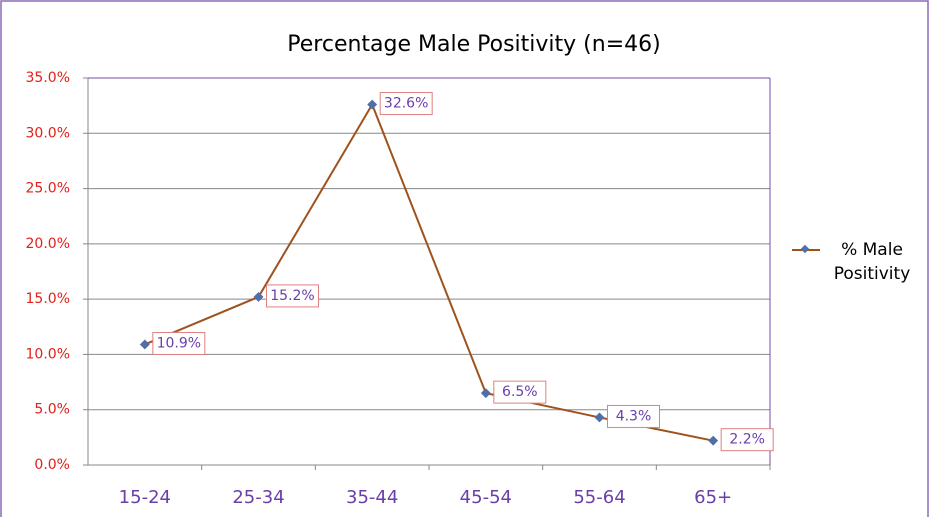 The width and height of the screenshot is (929, 517). I want to click on y-tick-label: 10.0%, so click(48, 354).